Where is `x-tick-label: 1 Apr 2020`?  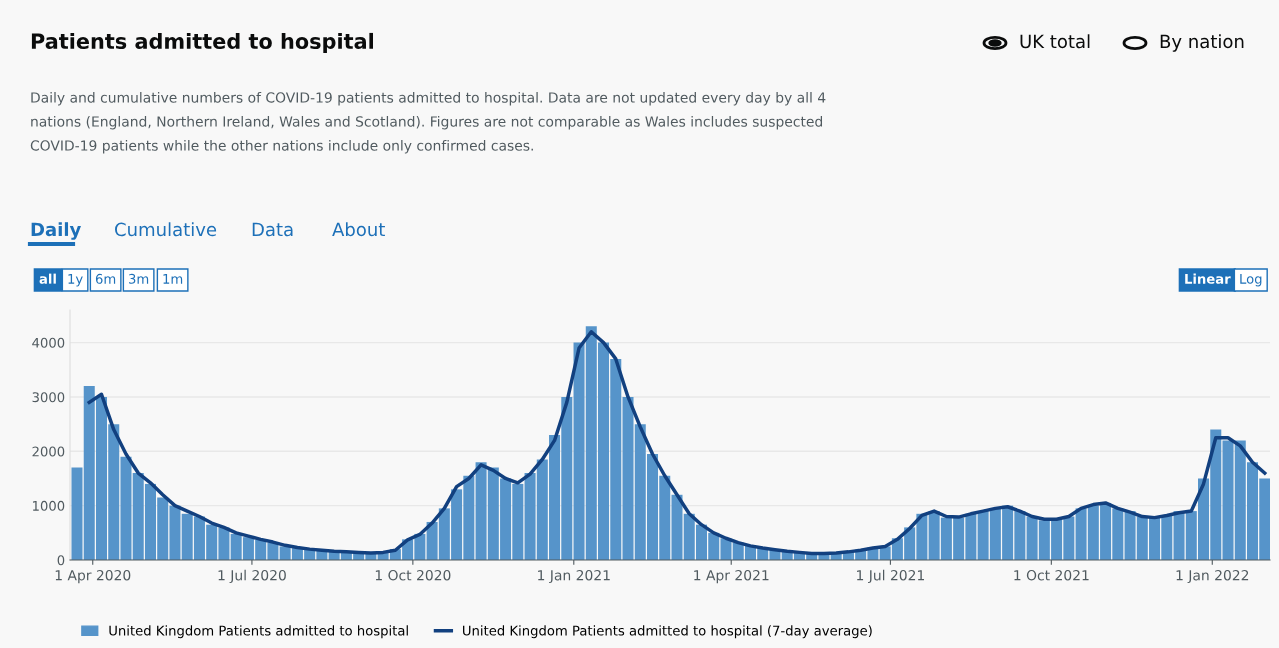
x-tick-label: 1 Apr 2020 is located at coordinates (93, 576).